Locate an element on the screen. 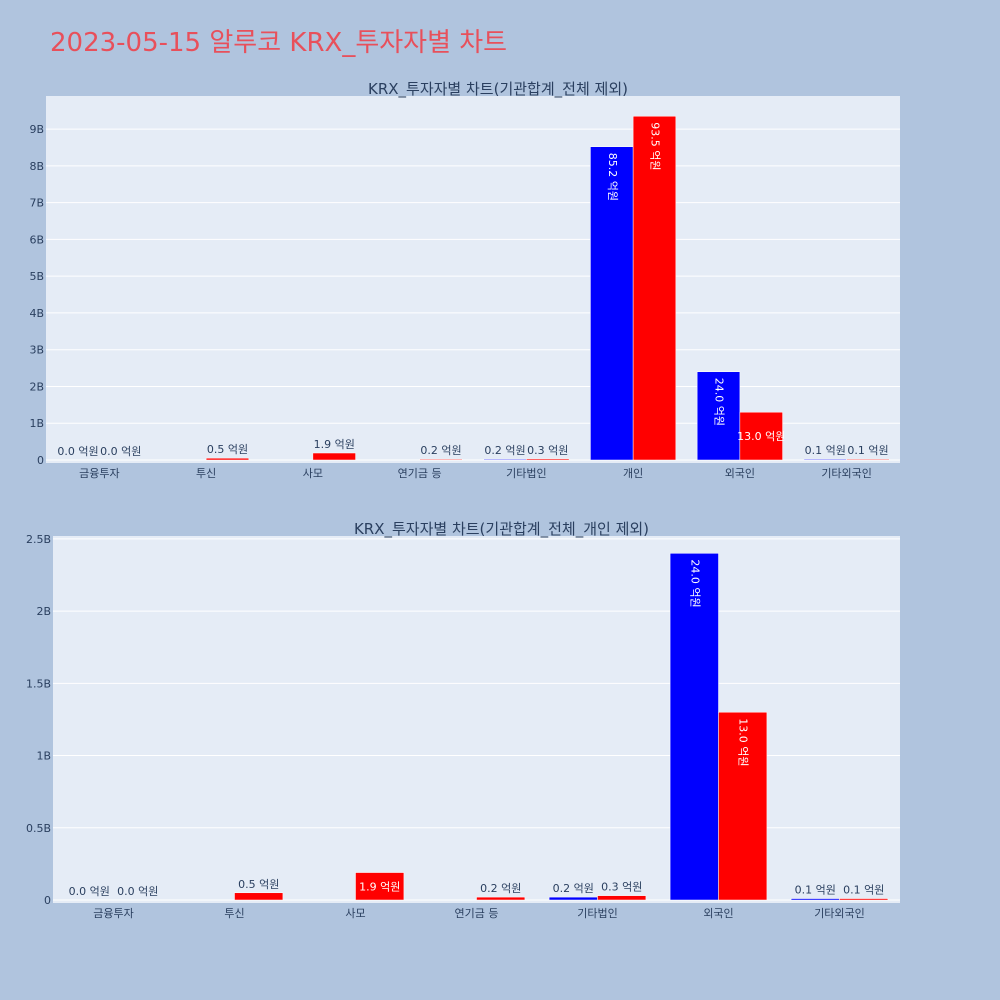 Image resolution: width=1000 pixels, height=1000 pixels. y-tick-label: 9B is located at coordinates (36, 129).